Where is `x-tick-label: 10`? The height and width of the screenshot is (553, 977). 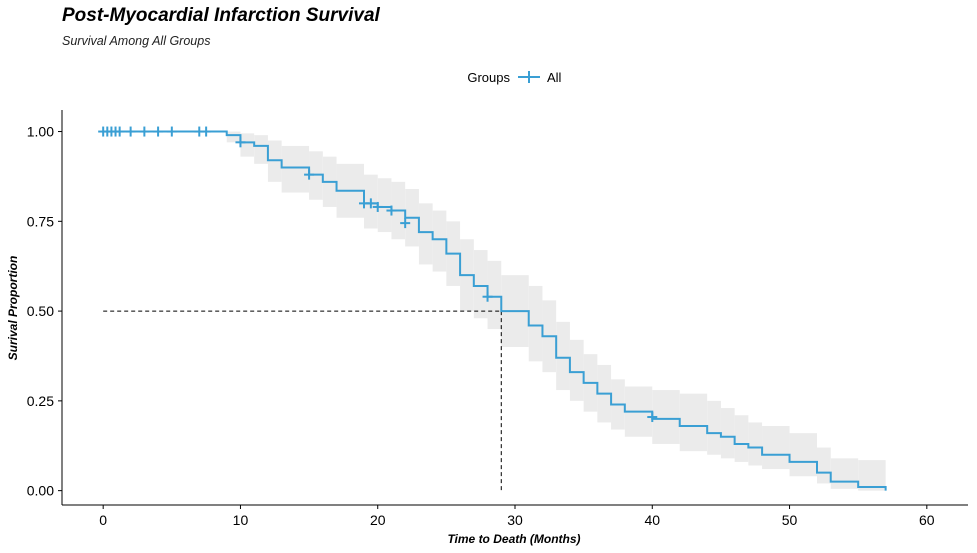
x-tick-label: 10 is located at coordinates (241, 520).